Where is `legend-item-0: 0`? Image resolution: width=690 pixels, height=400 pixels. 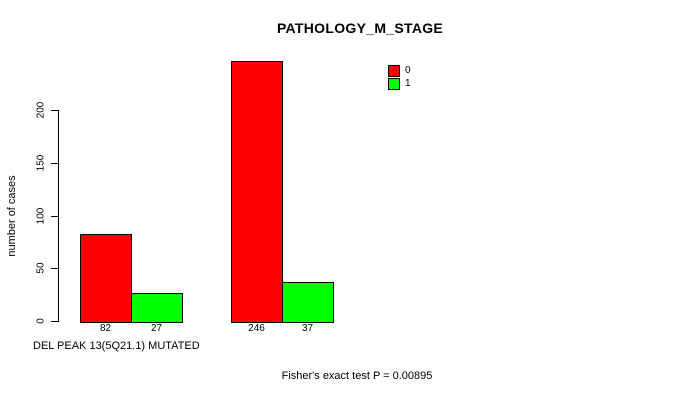 legend-item-0: 0 is located at coordinates (399, 70).